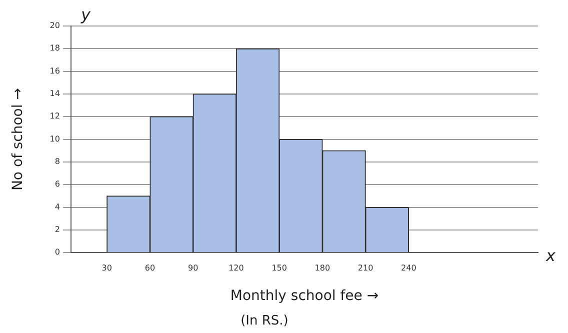  What do you see at coordinates (57, 184) in the screenshot?
I see `y-tick-label: 6` at bounding box center [57, 184].